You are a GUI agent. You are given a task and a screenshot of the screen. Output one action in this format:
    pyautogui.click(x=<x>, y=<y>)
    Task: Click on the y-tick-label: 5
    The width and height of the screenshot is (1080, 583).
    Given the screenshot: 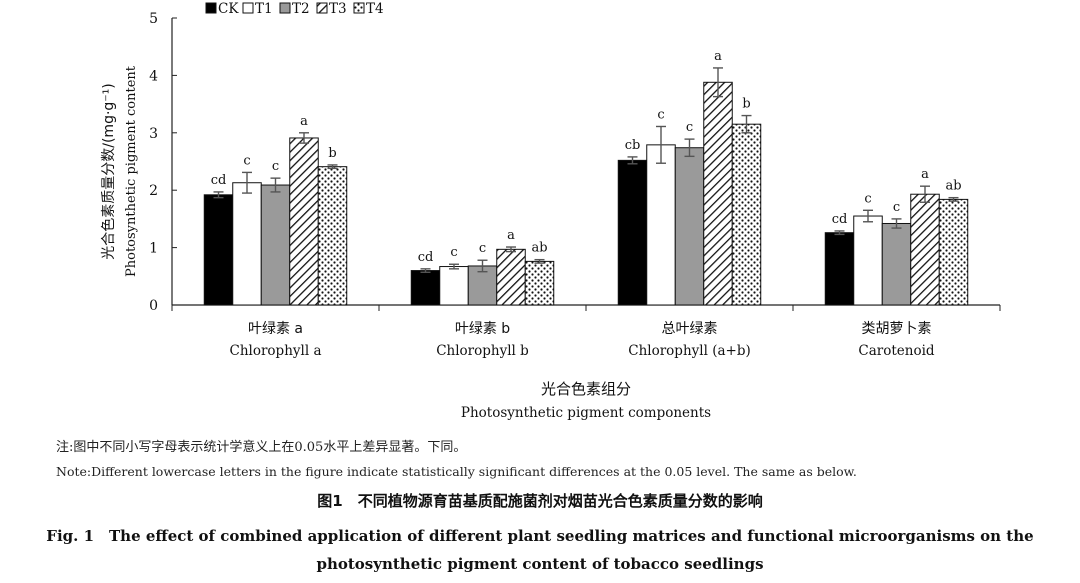 What is the action you would take?
    pyautogui.click(x=153, y=19)
    